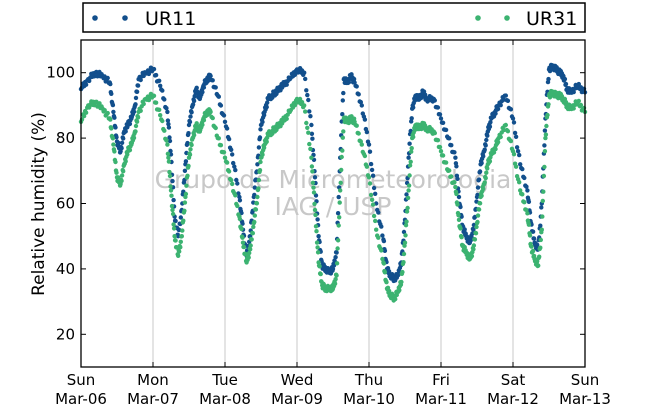 This screenshot has height=409, width=650. I want to click on x-tick-label-day: Mon, so click(153, 380).